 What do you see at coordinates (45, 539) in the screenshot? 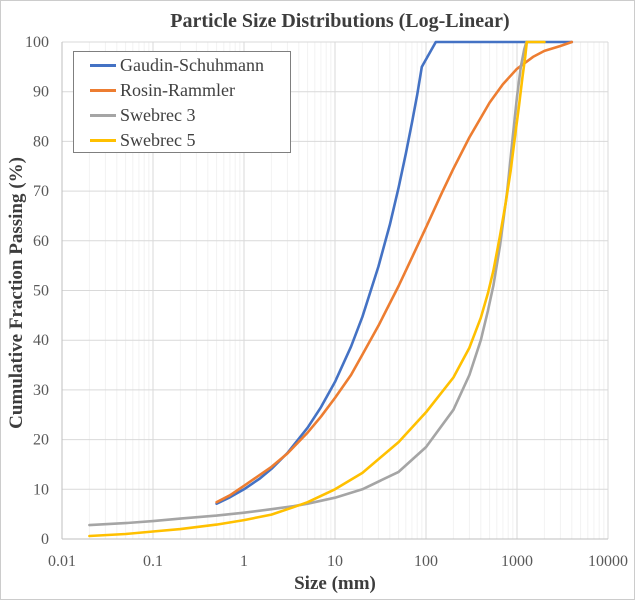
I see `y-tick-label: 0` at bounding box center [45, 539].